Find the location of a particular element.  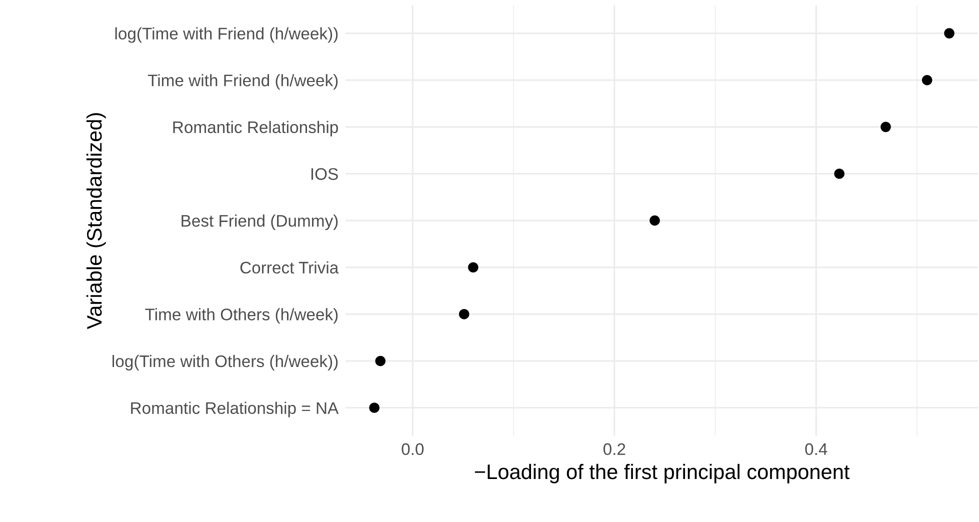

y-tick-label: IOS is located at coordinates (324, 174).